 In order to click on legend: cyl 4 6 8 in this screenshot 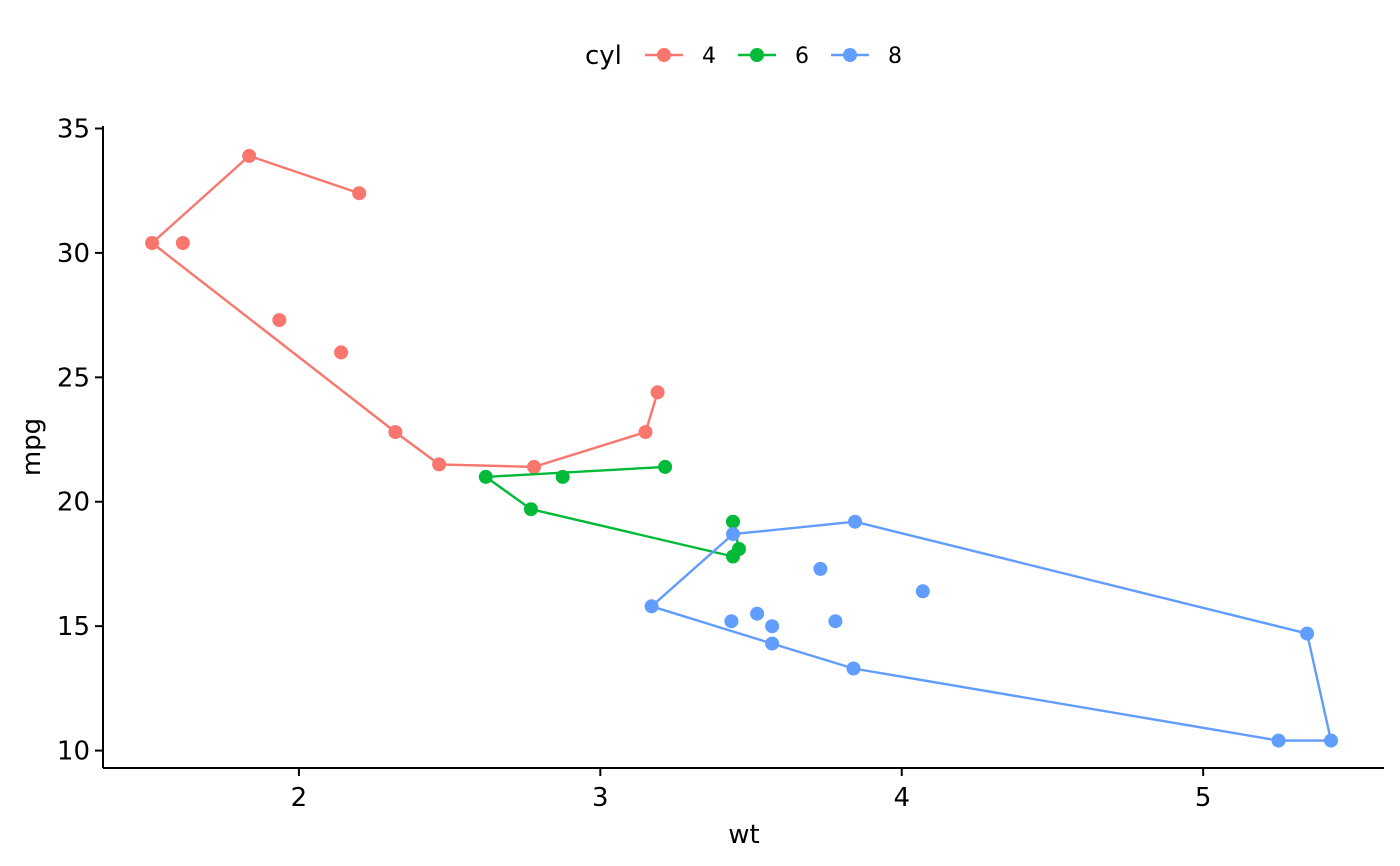, I will do `click(743, 56)`.